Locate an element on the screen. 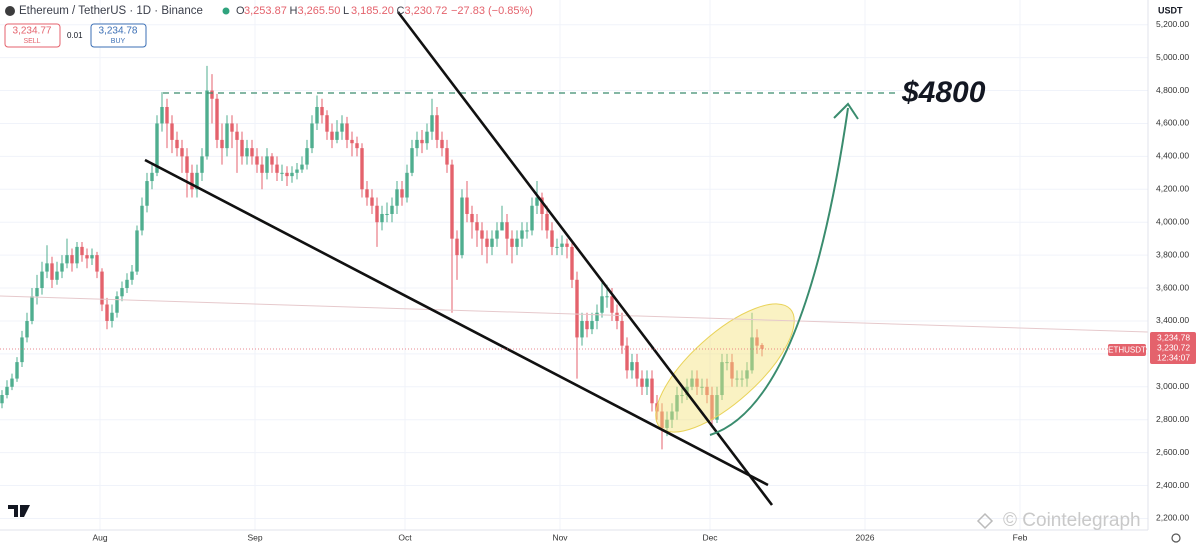 The height and width of the screenshot is (547, 1199). y-tick-label: 2,800.00 is located at coordinates (1172, 419).